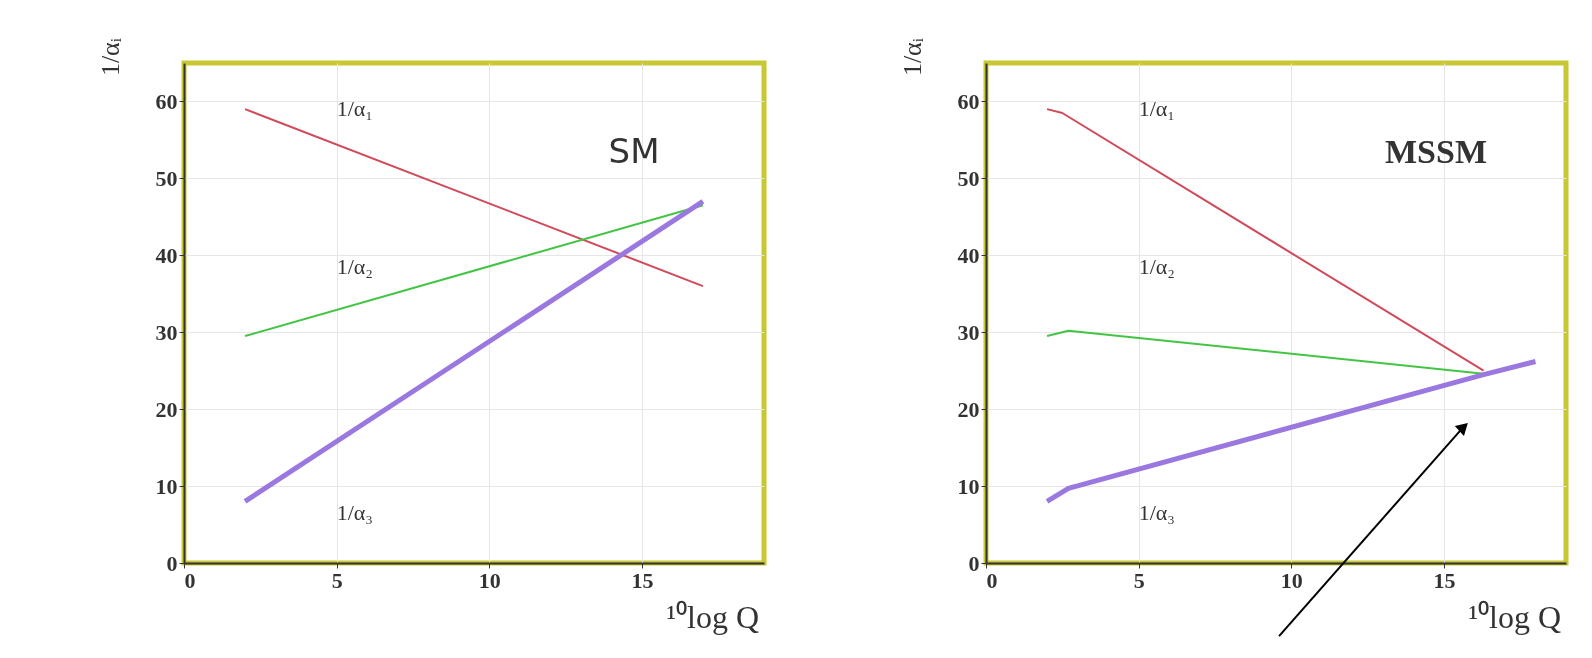 The width and height of the screenshot is (1592, 658). What do you see at coordinates (1156, 512) in the screenshot?
I see `series-label: 1/α₃` at bounding box center [1156, 512].